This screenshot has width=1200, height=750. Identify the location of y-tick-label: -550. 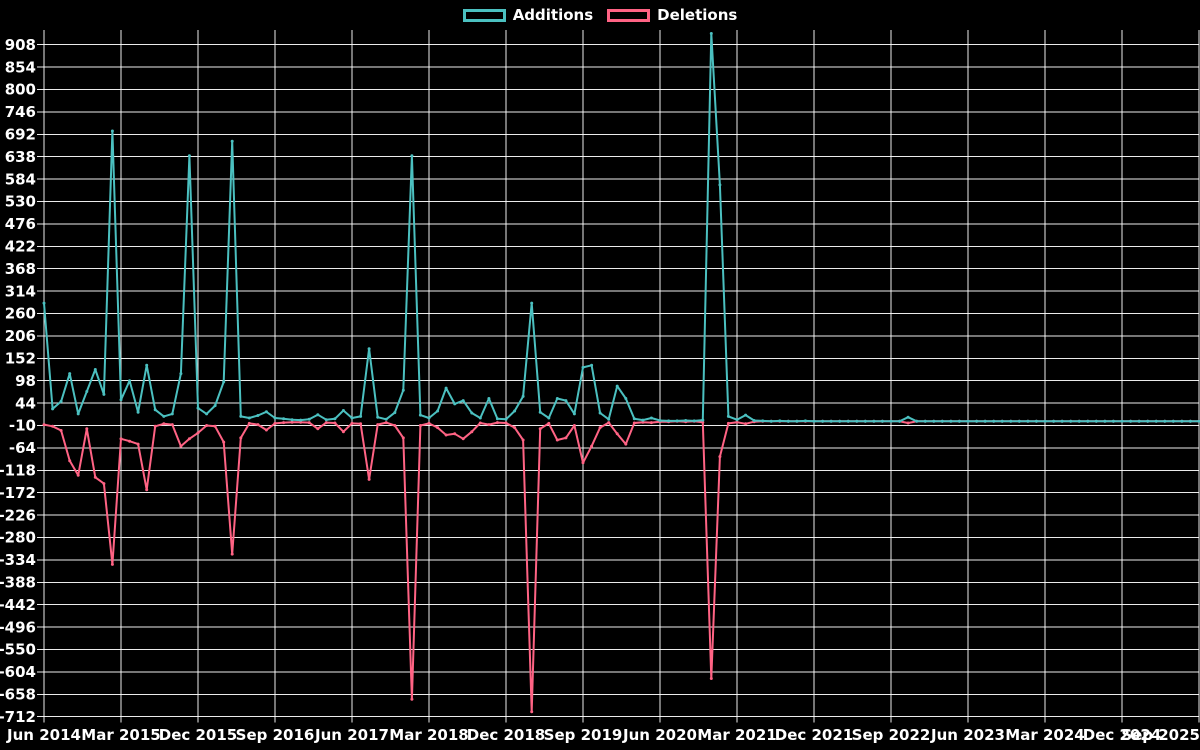
(18, 650).